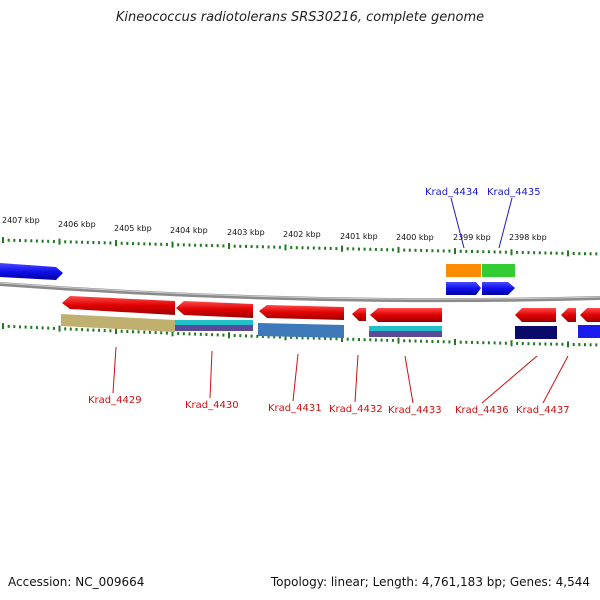 This screenshot has height=600, width=600. What do you see at coordinates (118, 323) in the screenshot?
I see `feature-bar-khaki` at bounding box center [118, 323].